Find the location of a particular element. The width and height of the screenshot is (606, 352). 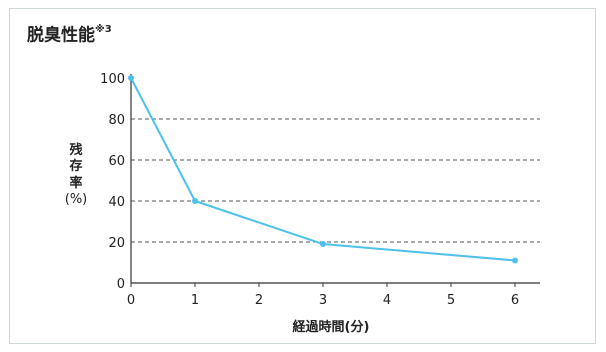

y-tick-label: 80 is located at coordinates (116, 120).